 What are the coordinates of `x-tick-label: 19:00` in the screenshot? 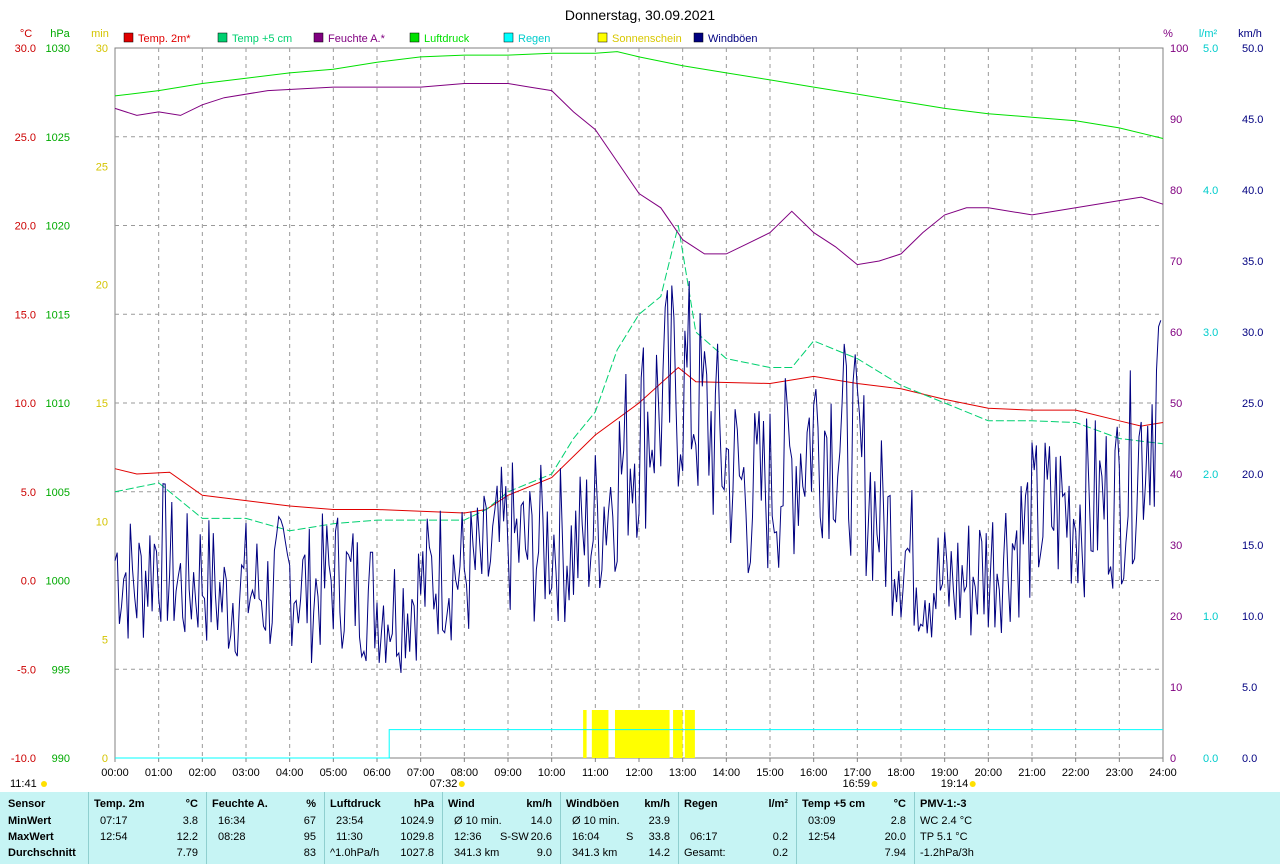 It's located at (945, 773).